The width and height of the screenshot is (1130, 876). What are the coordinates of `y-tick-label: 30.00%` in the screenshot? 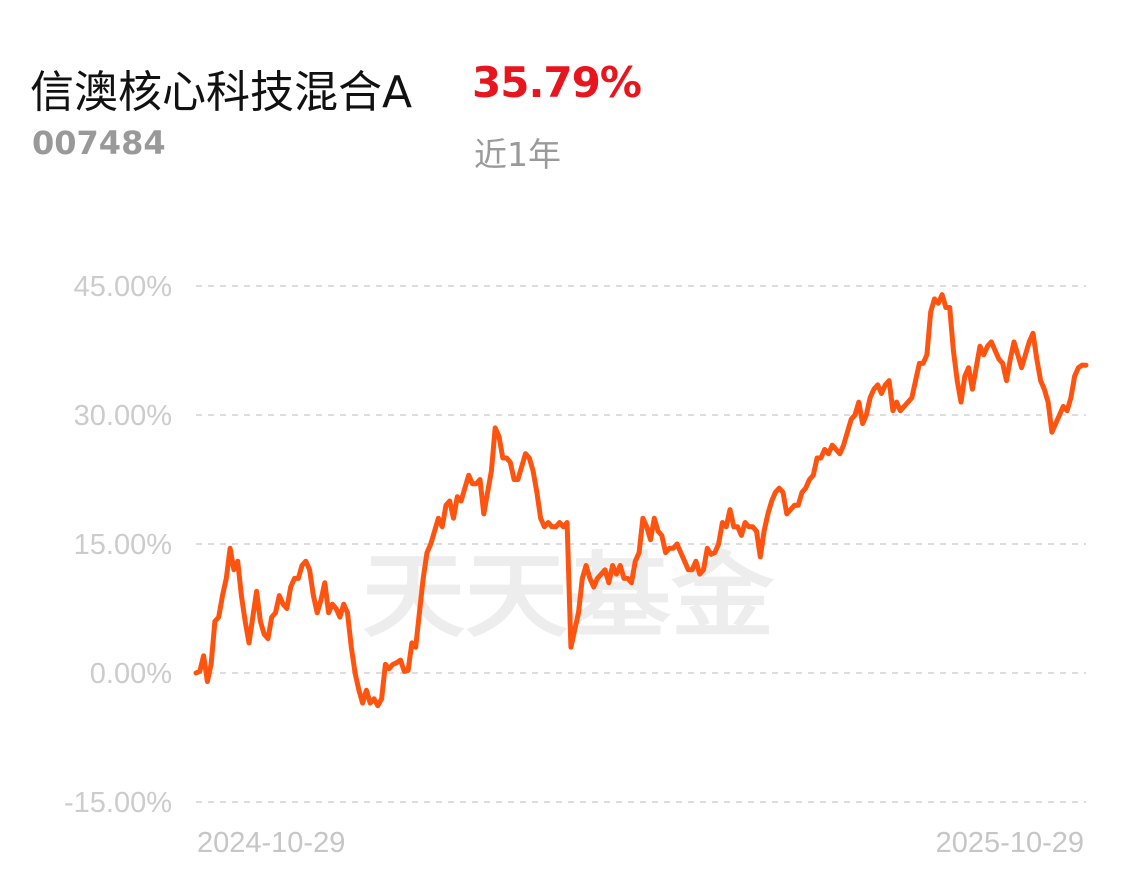 It's located at (123, 416).